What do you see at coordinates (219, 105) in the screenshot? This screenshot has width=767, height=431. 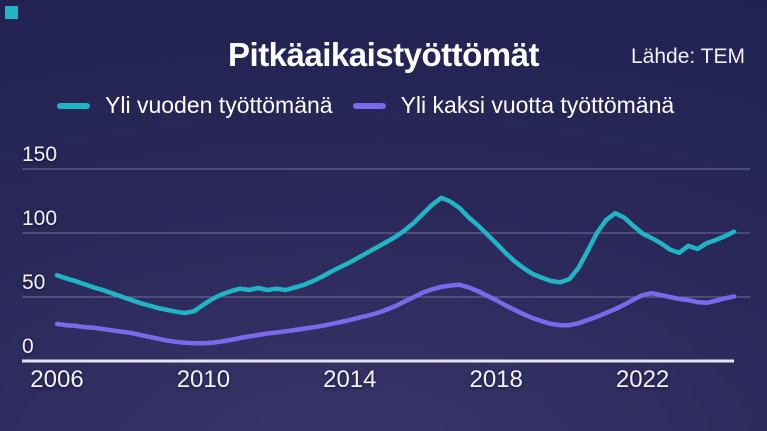 I see `legend-label: Yli vuoden työttömänä` at bounding box center [219, 105].